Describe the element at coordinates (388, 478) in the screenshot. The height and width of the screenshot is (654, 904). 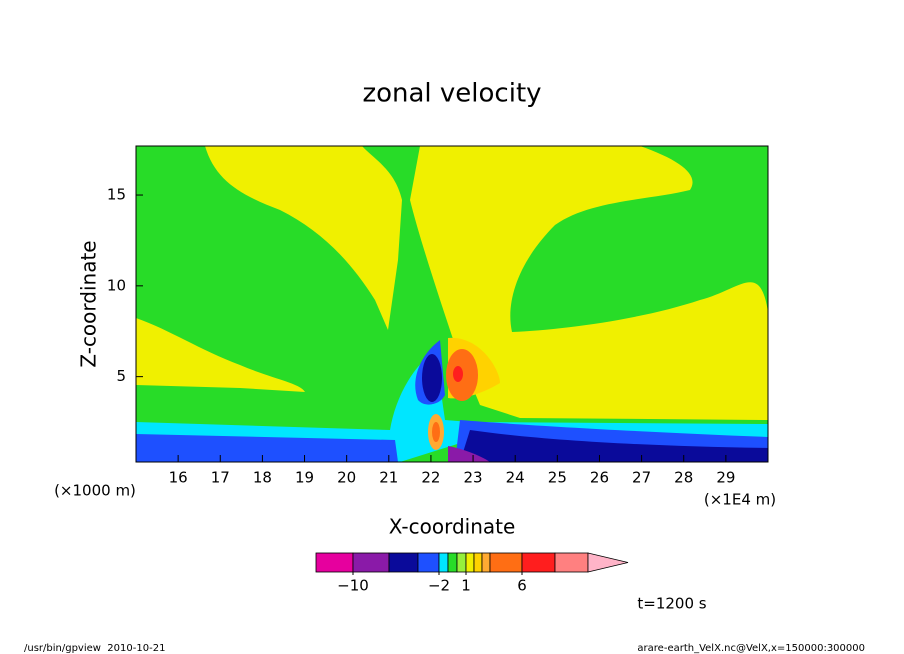
I see `x-tick-label: 21` at that location.